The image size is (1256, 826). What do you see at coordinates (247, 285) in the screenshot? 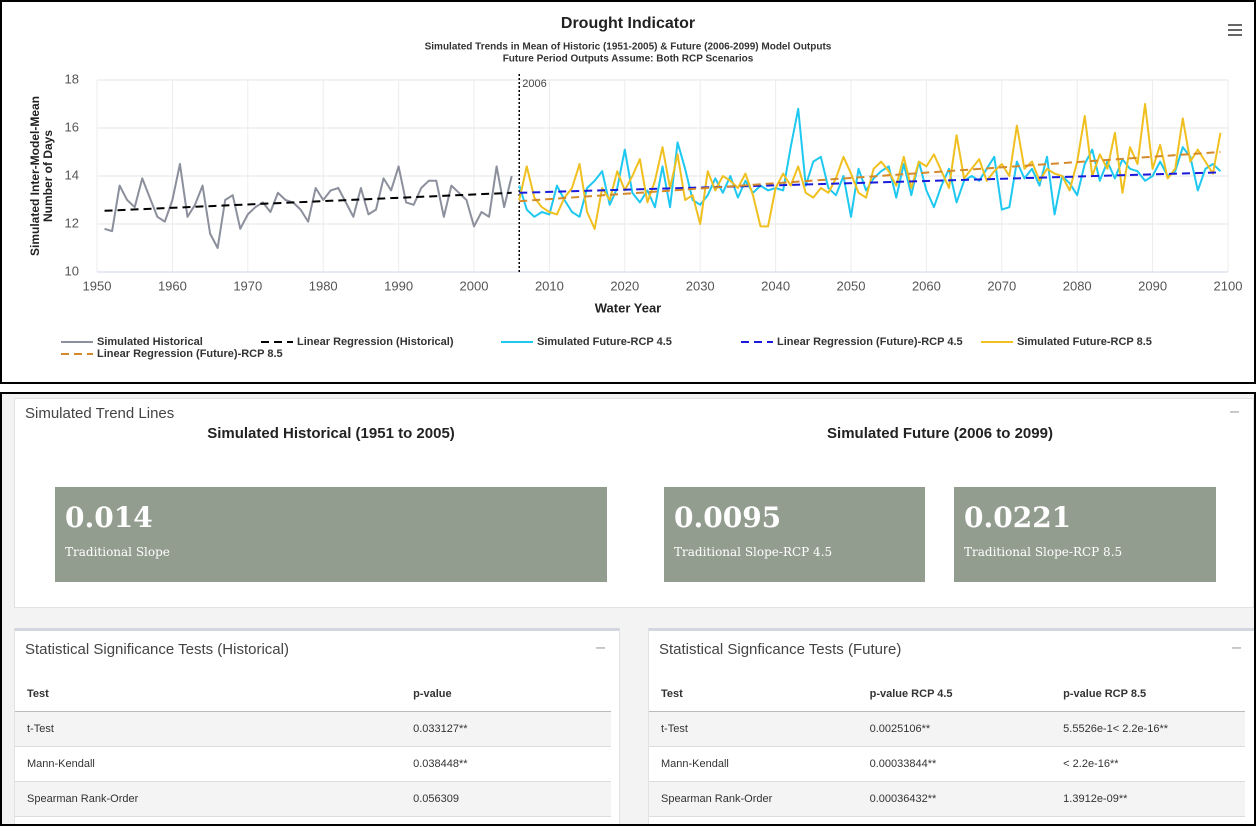
I see `x-tick-label: 1970` at bounding box center [247, 285].